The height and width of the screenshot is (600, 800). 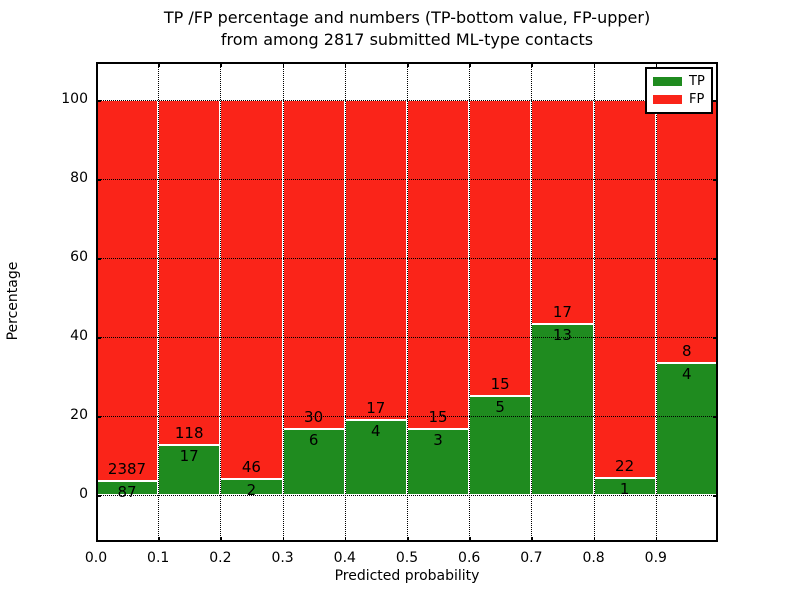 I want to click on legend-entry-tp: TP, so click(x=679, y=81).